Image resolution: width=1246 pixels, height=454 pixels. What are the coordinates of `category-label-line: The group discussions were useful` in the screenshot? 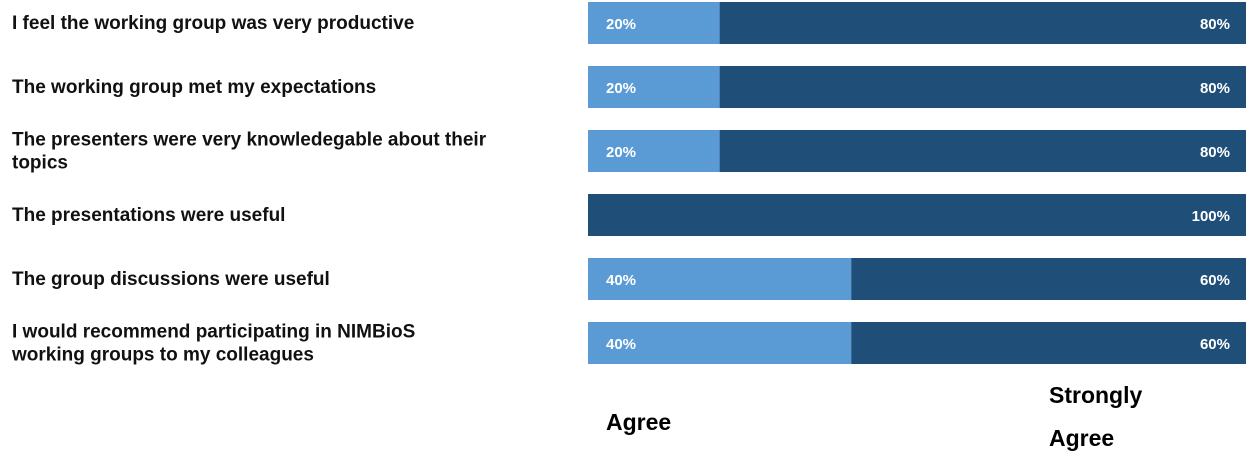 It's located at (171, 279).